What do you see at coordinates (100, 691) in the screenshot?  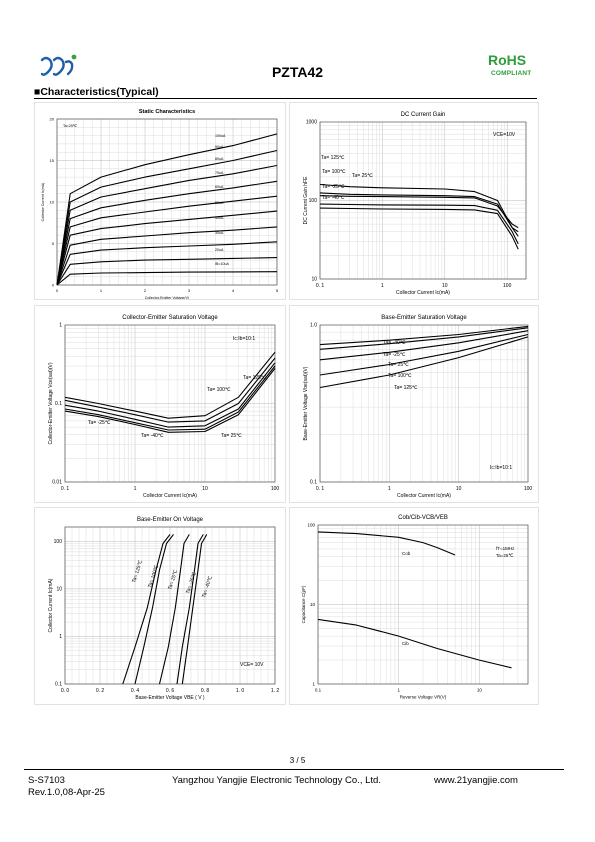 I see `x-tick-label: 0. 2` at bounding box center [100, 691].